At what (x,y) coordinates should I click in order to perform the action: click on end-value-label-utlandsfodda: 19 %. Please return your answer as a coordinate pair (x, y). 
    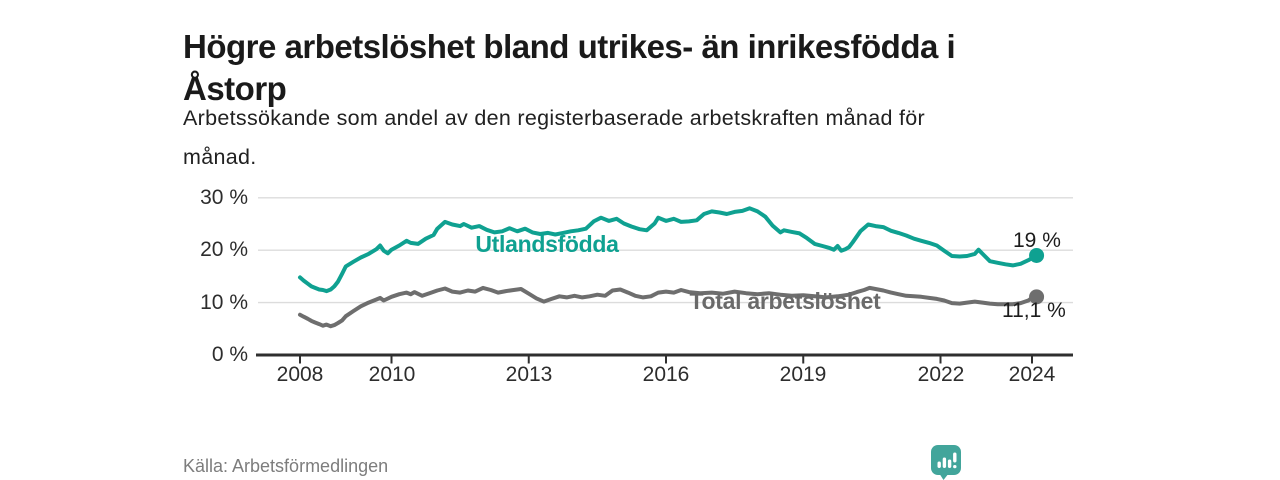
    Looking at the image, I should click on (1037, 240).